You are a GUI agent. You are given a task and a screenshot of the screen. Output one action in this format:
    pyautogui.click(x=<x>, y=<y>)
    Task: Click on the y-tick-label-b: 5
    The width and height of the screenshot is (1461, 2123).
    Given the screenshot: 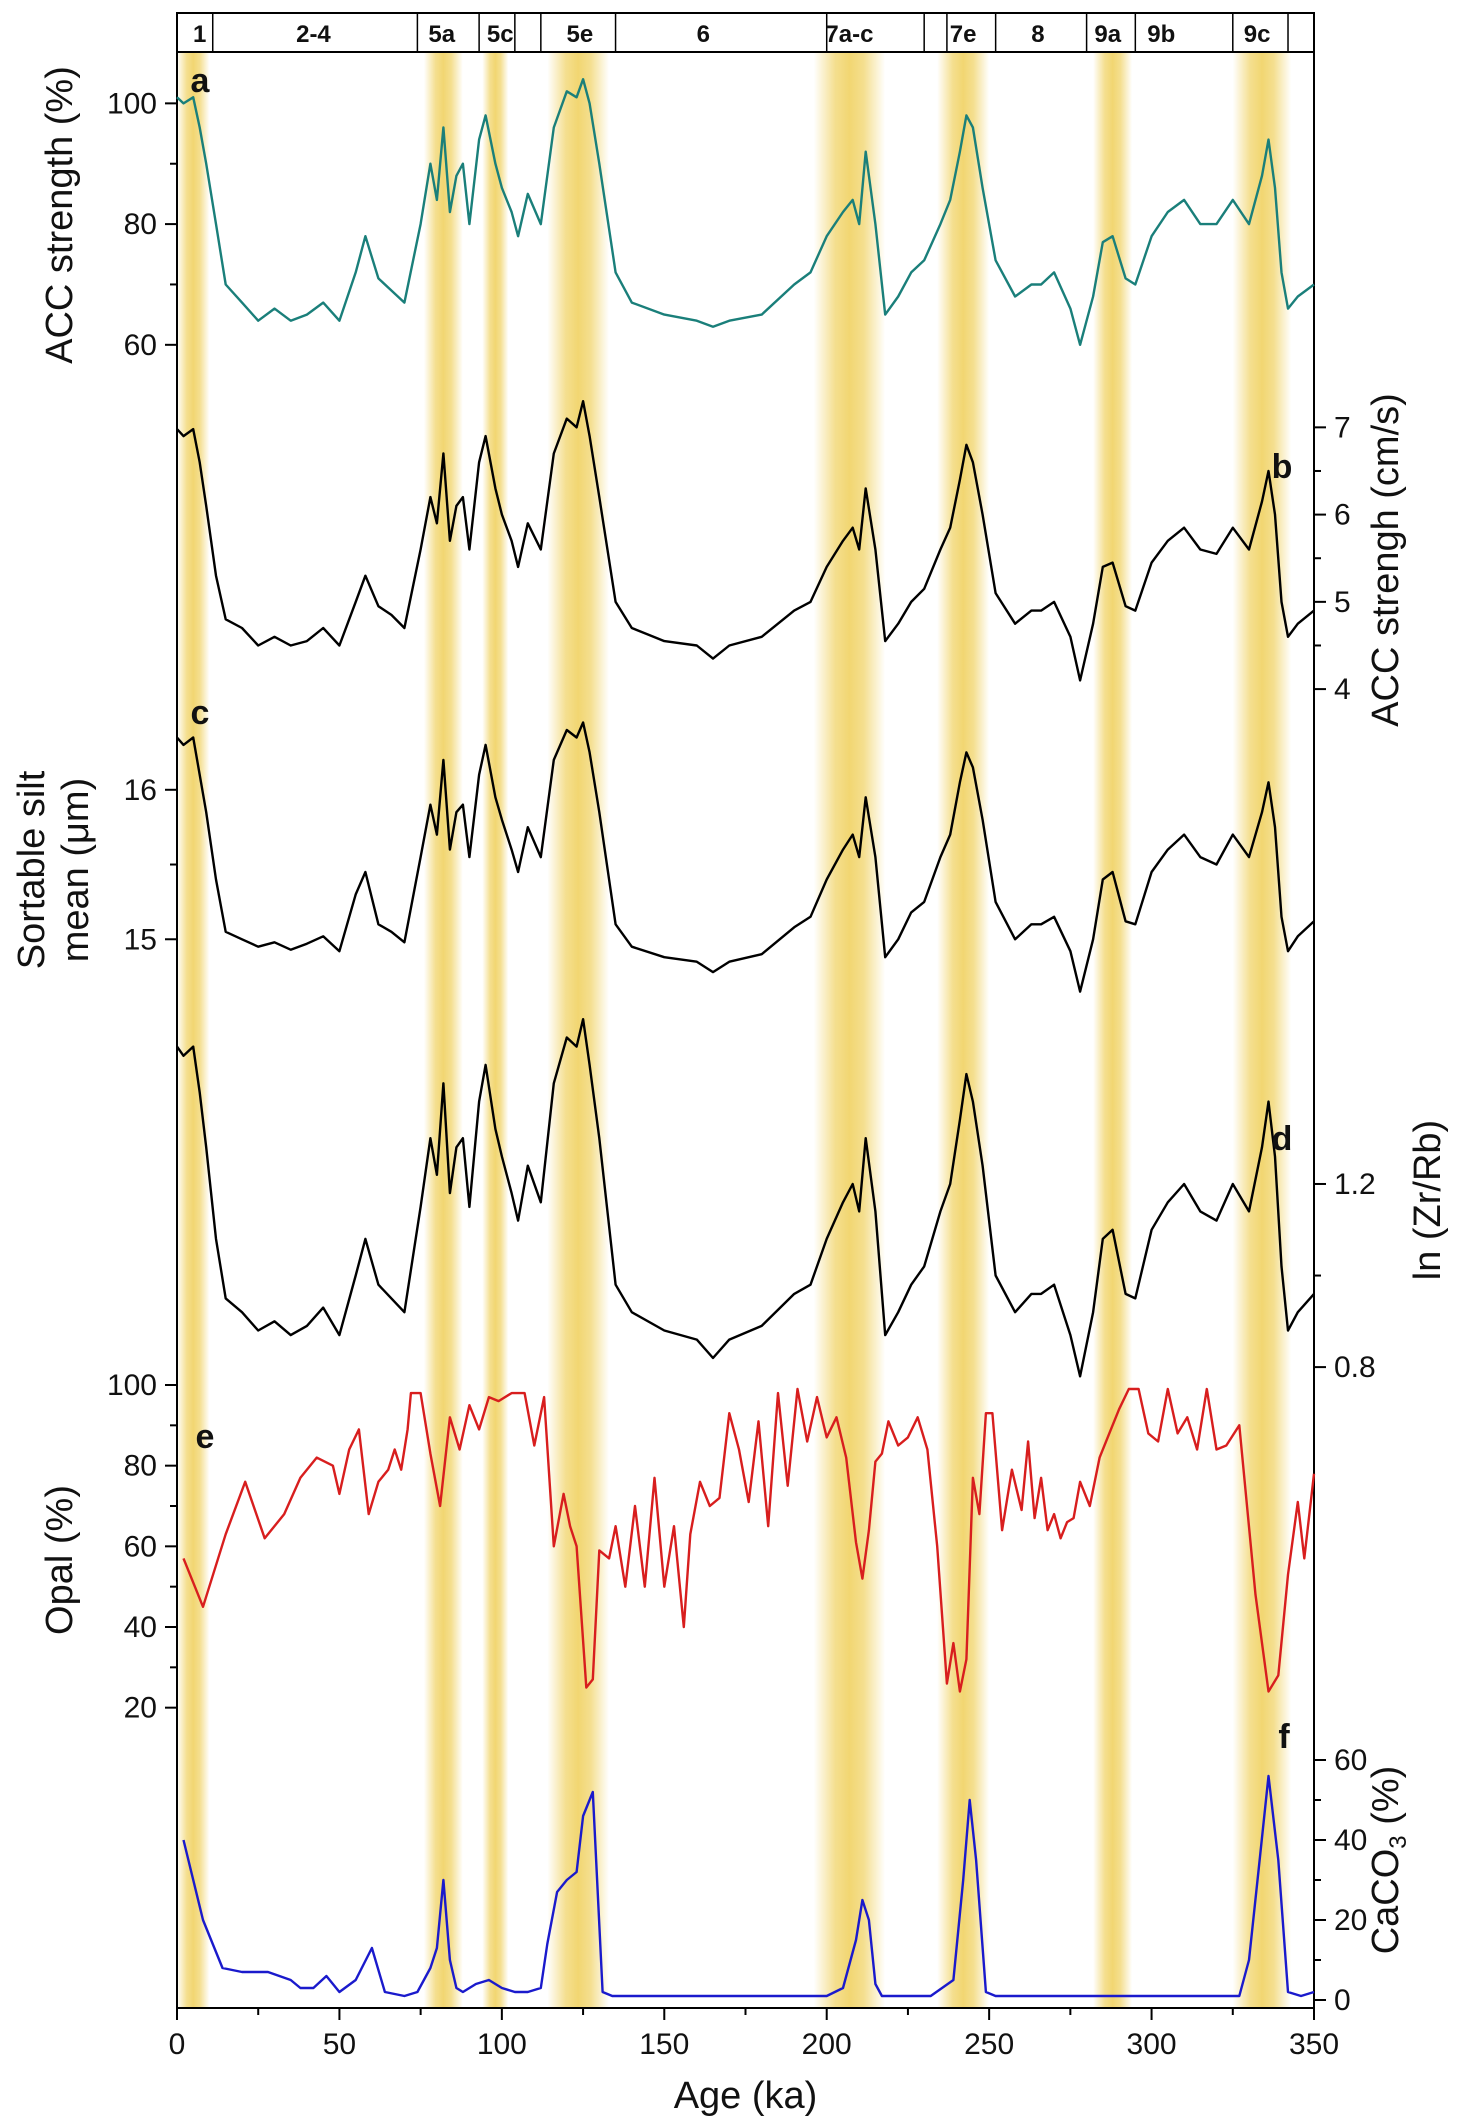 What is the action you would take?
    pyautogui.click(x=1342, y=602)
    